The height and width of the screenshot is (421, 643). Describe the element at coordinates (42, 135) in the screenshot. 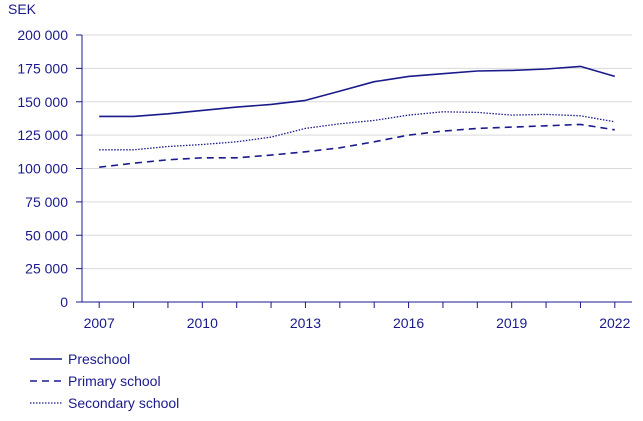

I see `y-tick-label: 125 000` at that location.